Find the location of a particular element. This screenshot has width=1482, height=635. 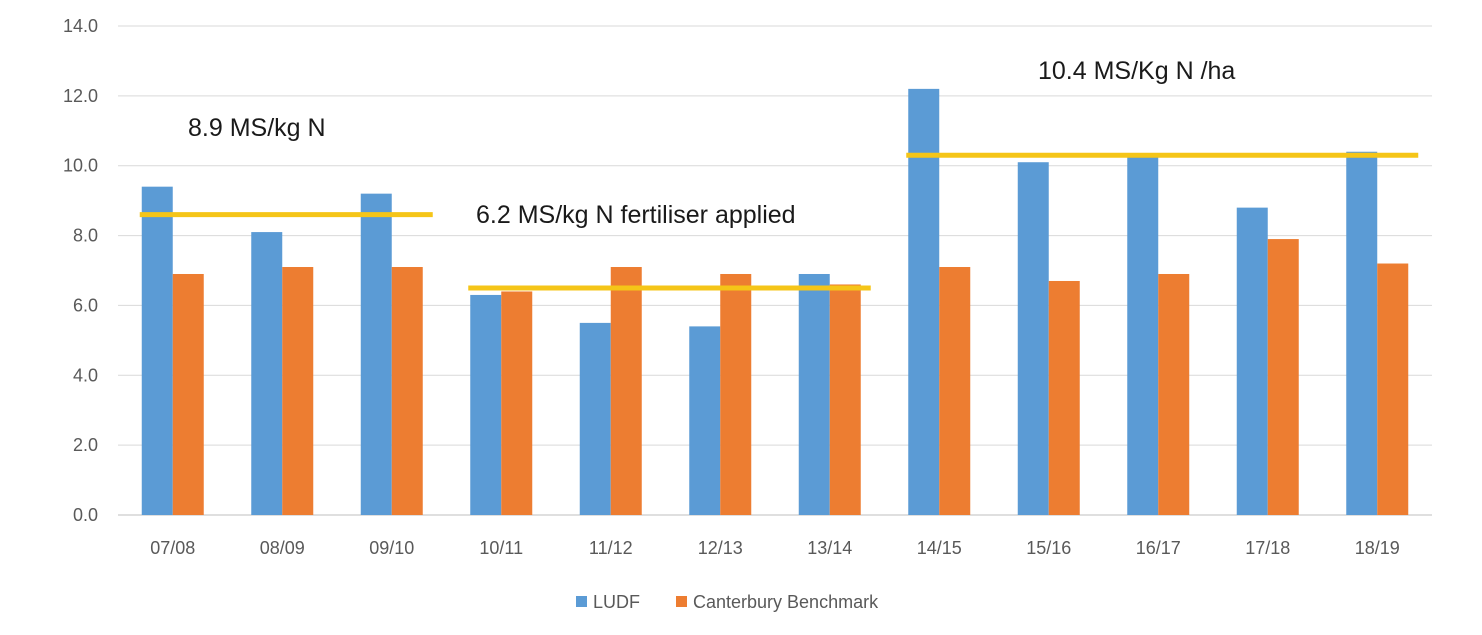

legend: LUDF Canterbury Benchmark is located at coordinates (727, 602).